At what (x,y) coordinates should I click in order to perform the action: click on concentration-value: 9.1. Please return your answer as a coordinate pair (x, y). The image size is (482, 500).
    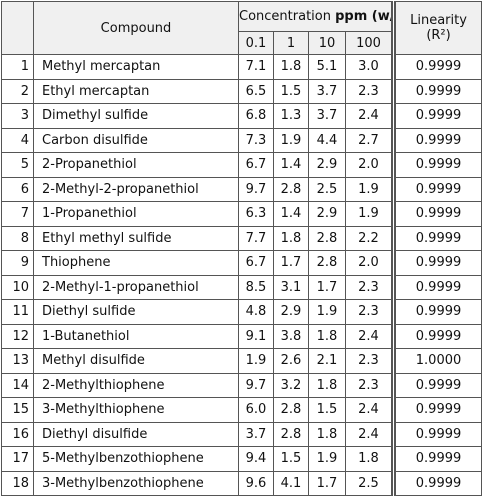
    Looking at the image, I should click on (256, 336).